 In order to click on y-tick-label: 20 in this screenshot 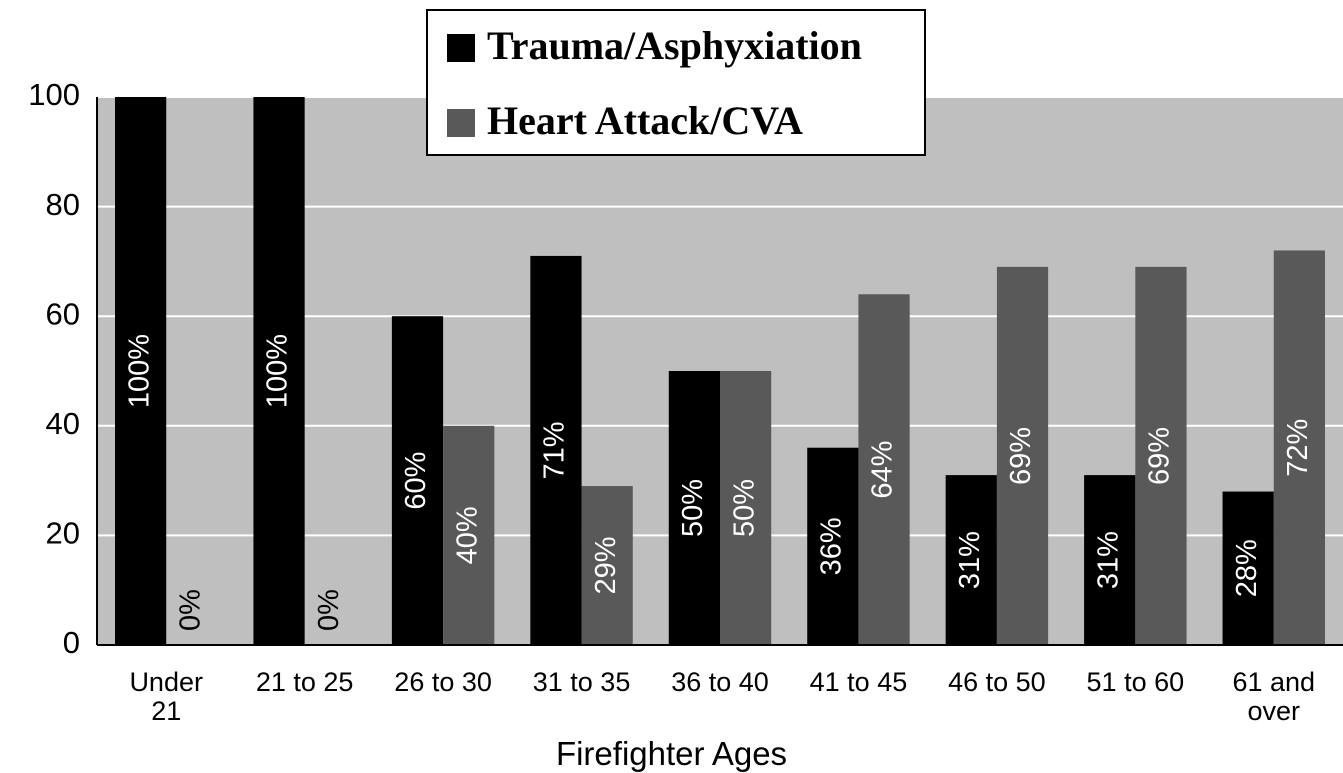, I will do `click(63, 533)`.